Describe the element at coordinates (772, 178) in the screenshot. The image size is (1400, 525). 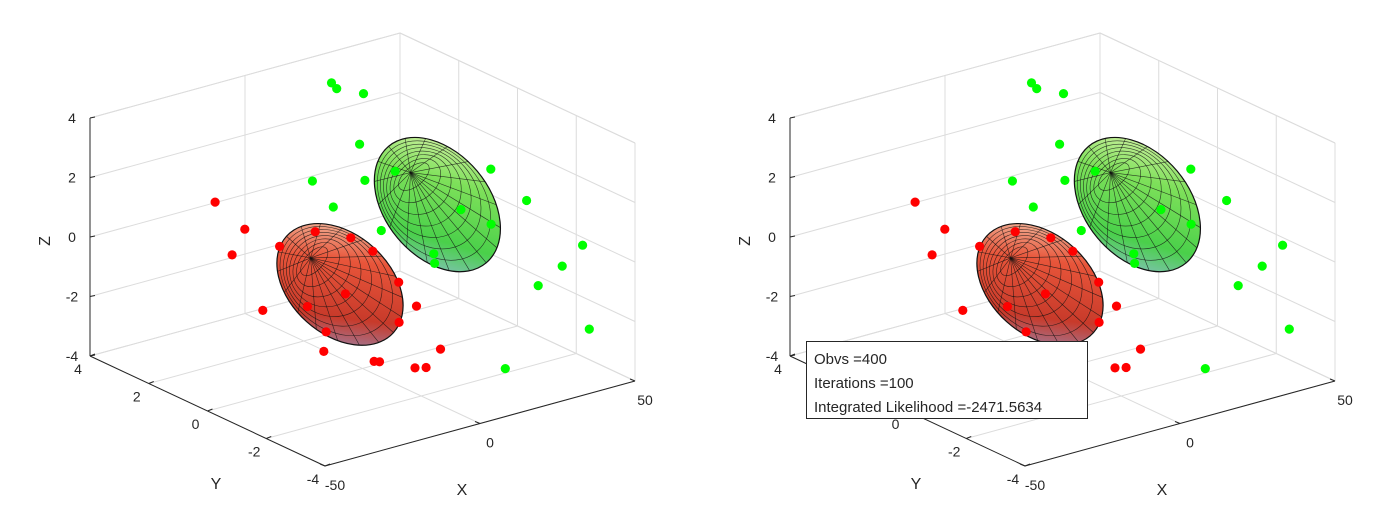
I see `z-tick-label: 2` at that location.